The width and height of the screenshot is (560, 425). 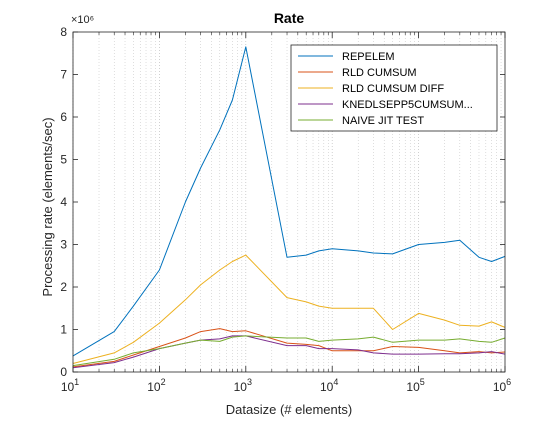 I want to click on legend-item: RLD CUMSUM, so click(x=357, y=73).